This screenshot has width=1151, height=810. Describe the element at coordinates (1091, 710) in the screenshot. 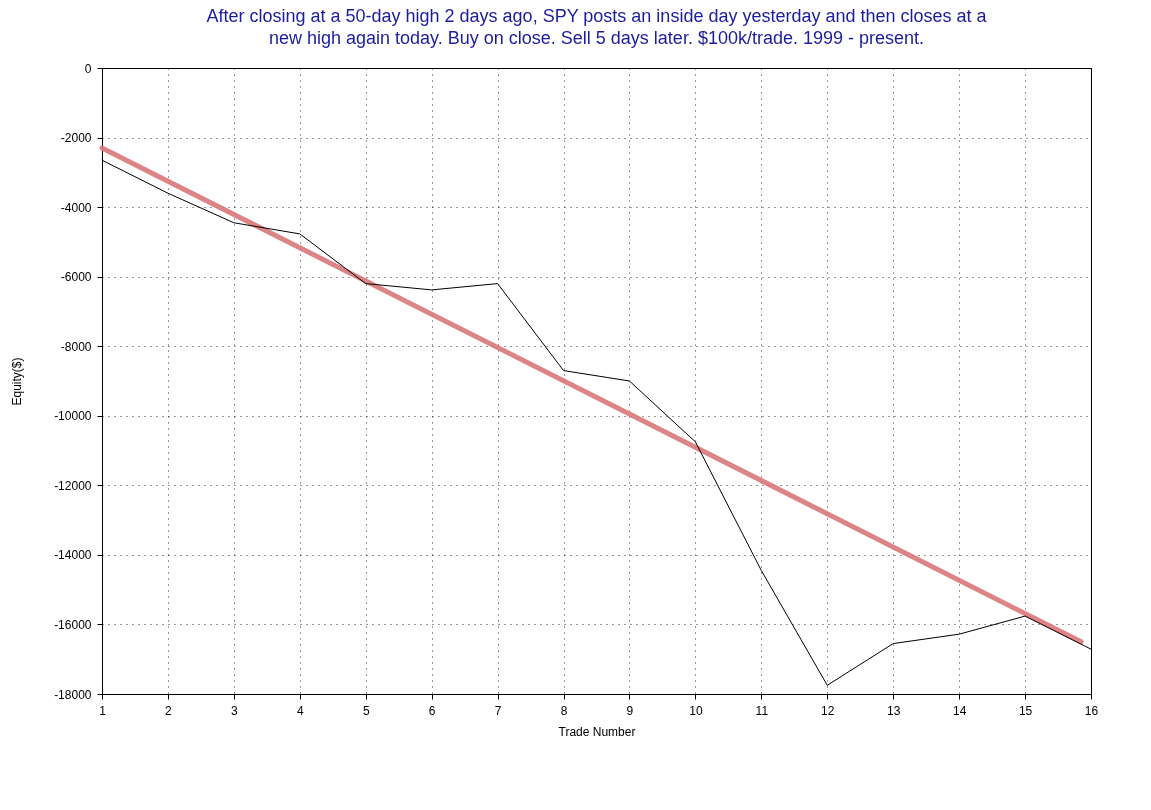

I see `x-tick-label: 16` at that location.